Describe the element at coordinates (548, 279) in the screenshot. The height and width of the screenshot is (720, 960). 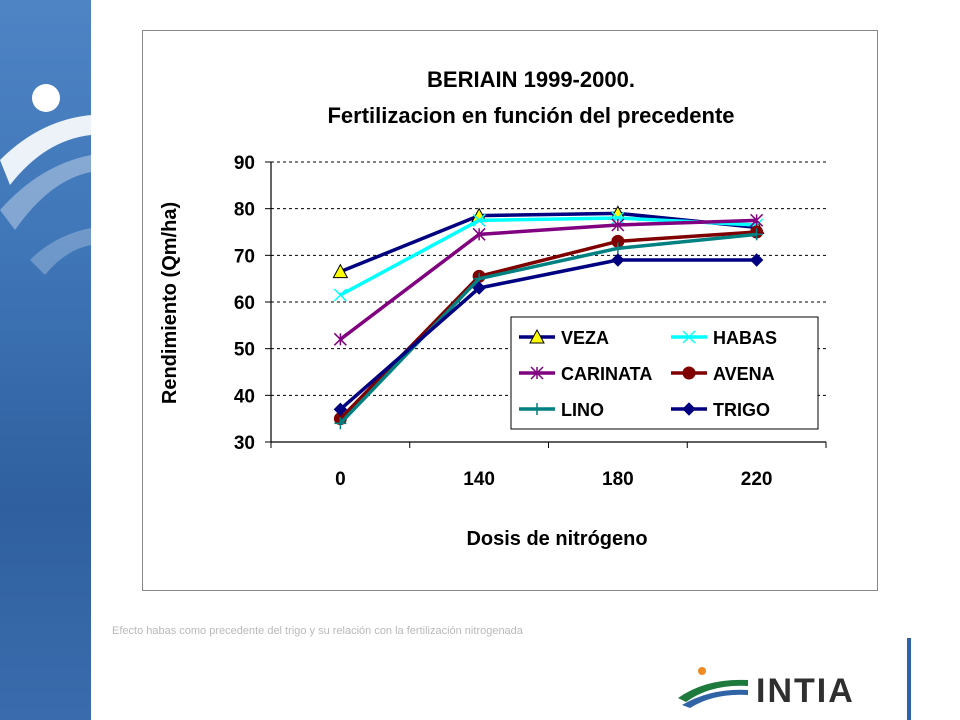
I see `series-line-carinata` at that location.